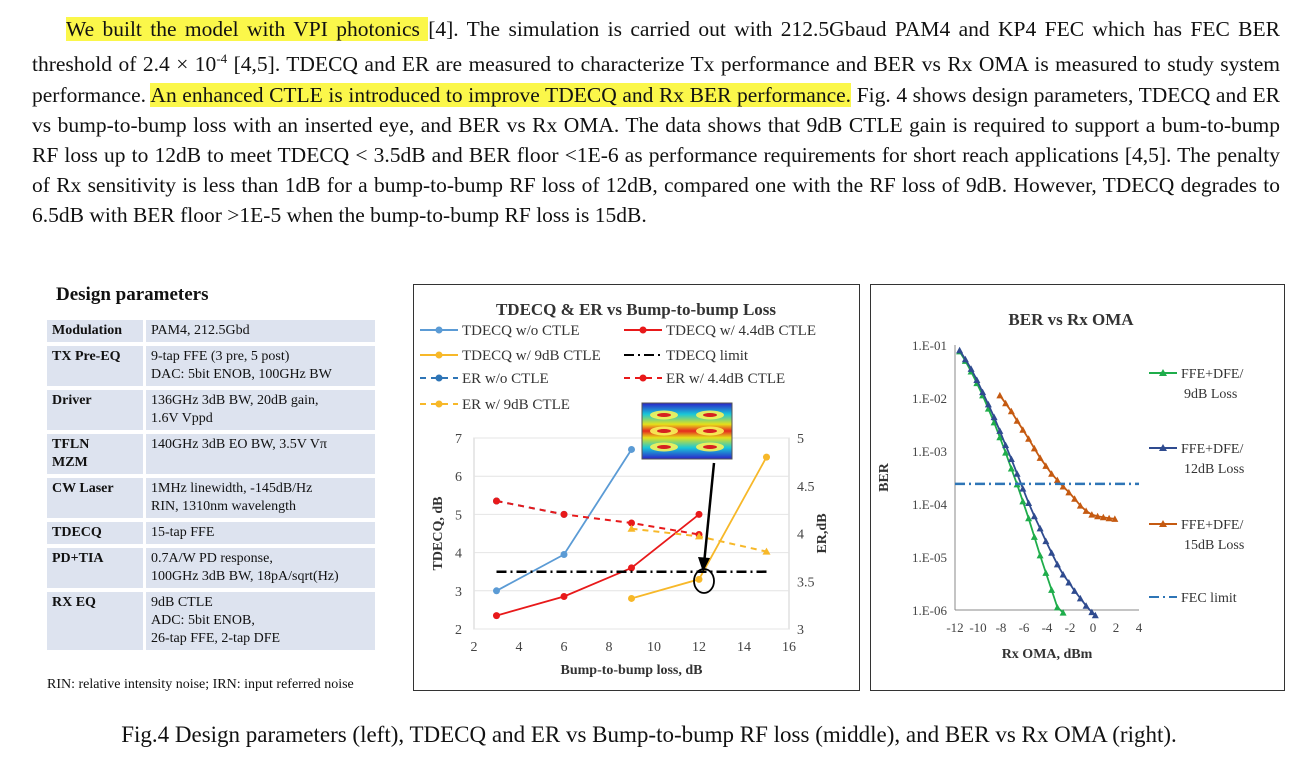  What do you see at coordinates (1047, 627) in the screenshot?
I see `chart2-xtick: -4` at bounding box center [1047, 627].